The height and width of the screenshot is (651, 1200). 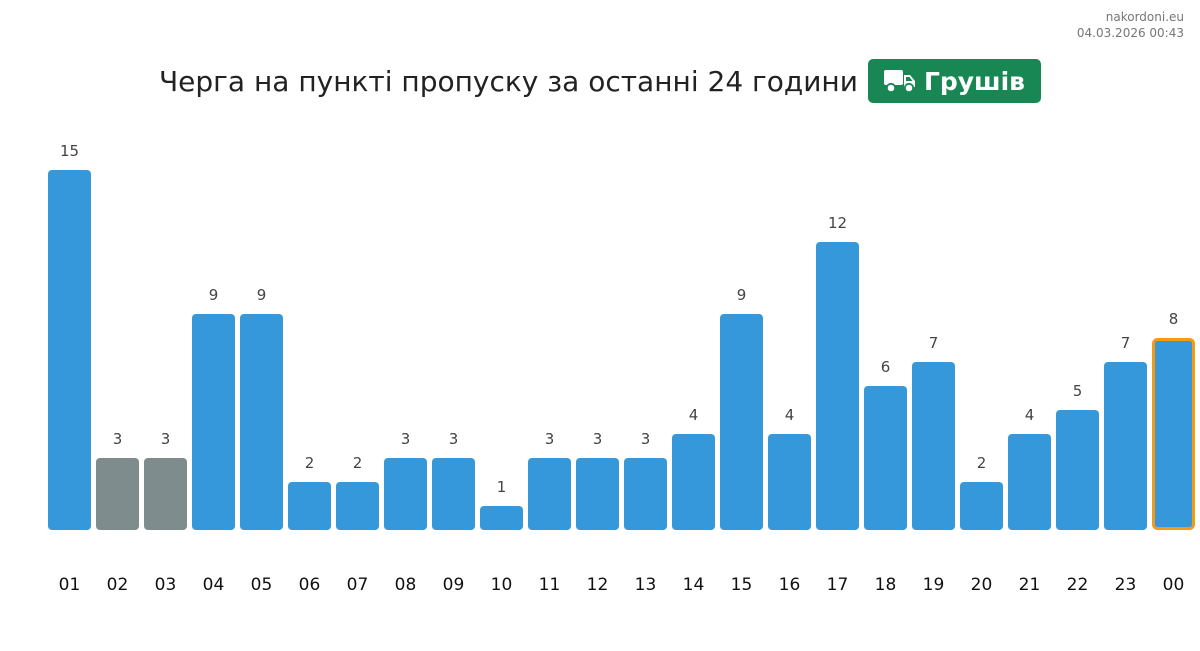 What do you see at coordinates (550, 439) in the screenshot?
I see `bar-value-label-11: 3` at bounding box center [550, 439].